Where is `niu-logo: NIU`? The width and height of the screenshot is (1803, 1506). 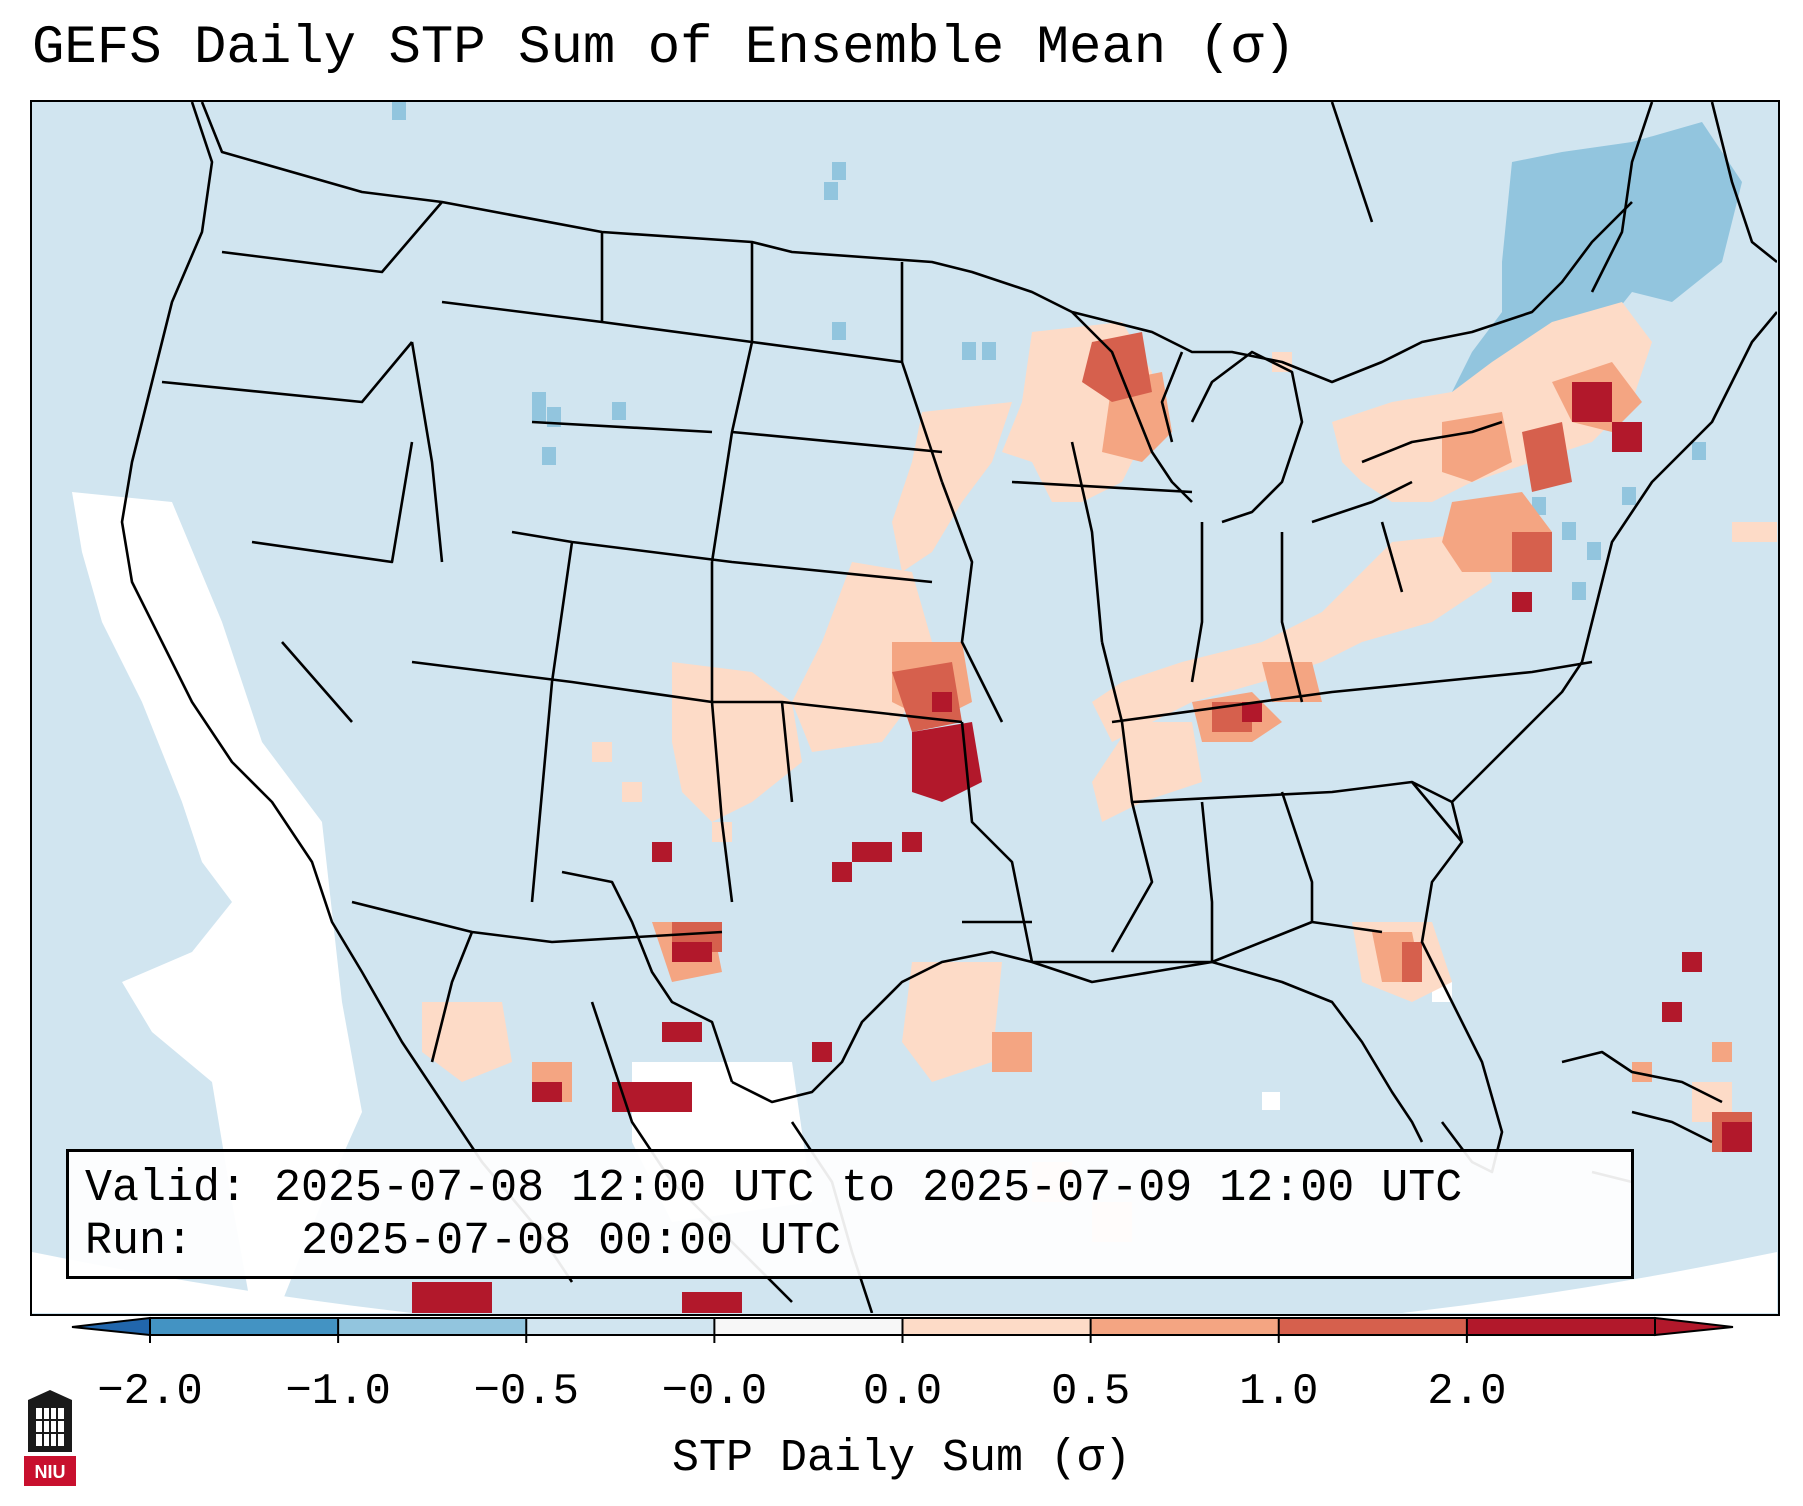
niu-logo: NIU is located at coordinates (50, 1438).